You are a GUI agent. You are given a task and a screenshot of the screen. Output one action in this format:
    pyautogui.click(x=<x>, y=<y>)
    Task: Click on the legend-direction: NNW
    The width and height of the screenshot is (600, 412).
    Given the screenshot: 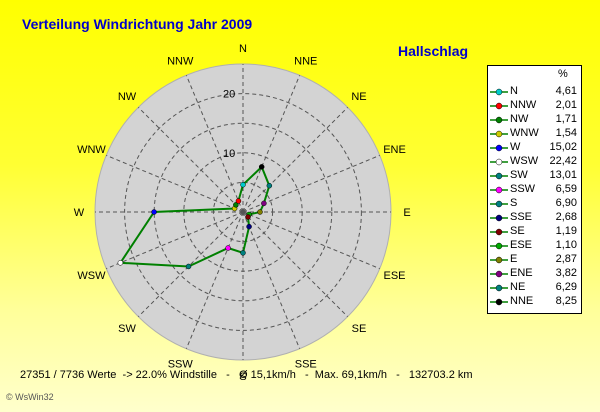 What is the action you would take?
    pyautogui.click(x=523, y=105)
    